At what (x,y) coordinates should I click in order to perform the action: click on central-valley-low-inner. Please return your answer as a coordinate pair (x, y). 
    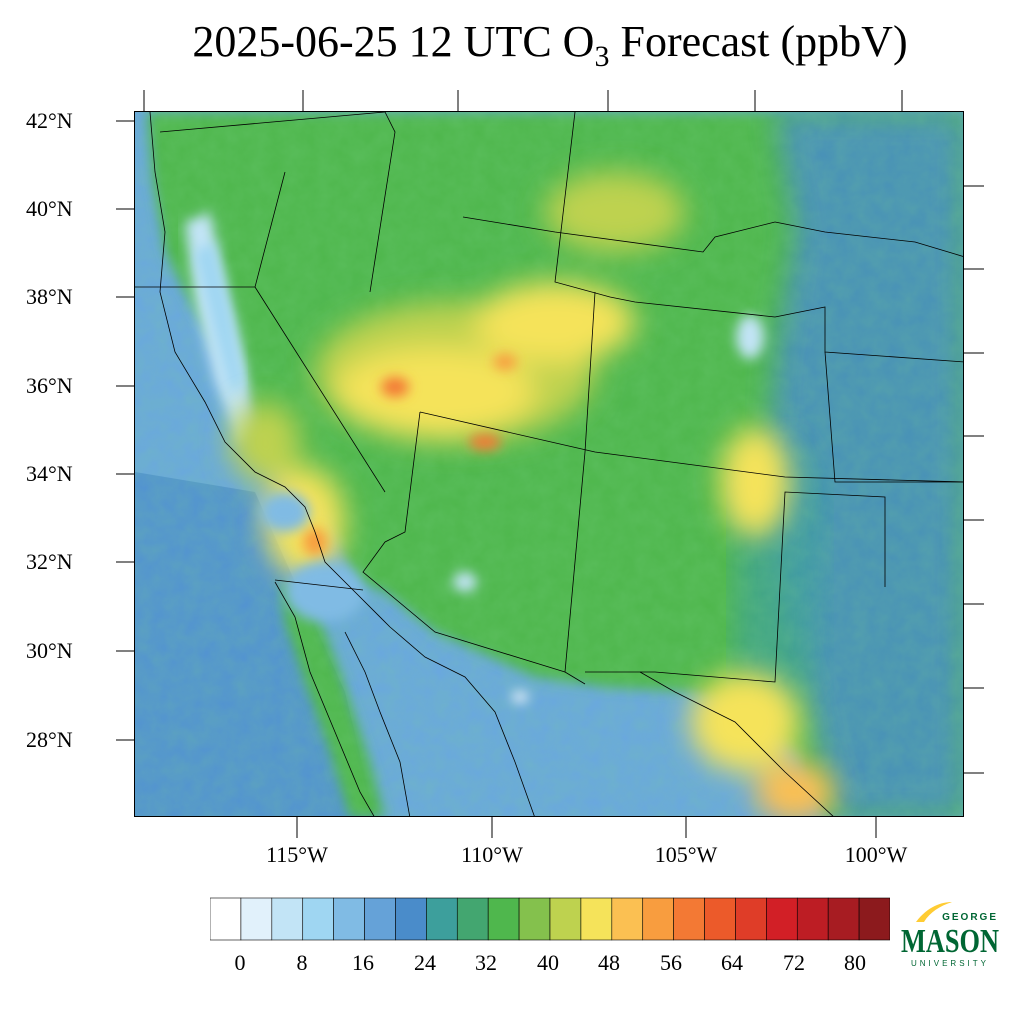
    Looking at the image, I should click on (219, 319).